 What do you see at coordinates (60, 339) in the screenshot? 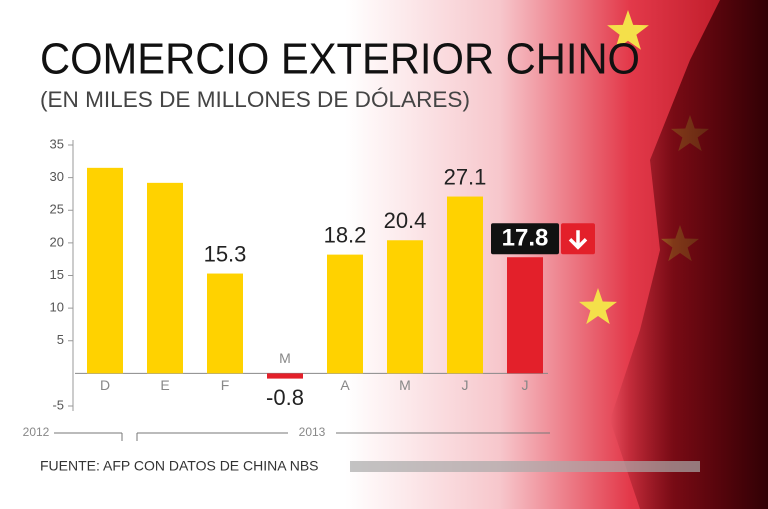
I see `y-tick-label: 5` at bounding box center [60, 339].